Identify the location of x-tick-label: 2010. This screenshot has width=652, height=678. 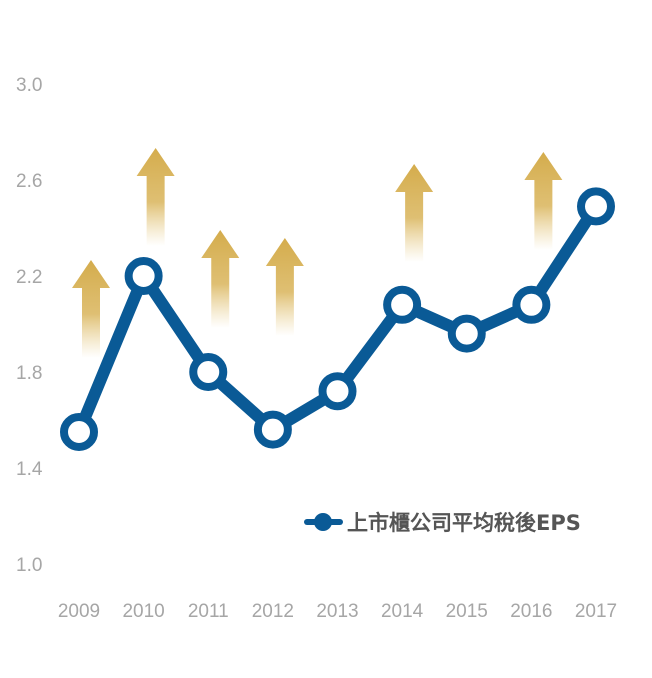
(143, 611).